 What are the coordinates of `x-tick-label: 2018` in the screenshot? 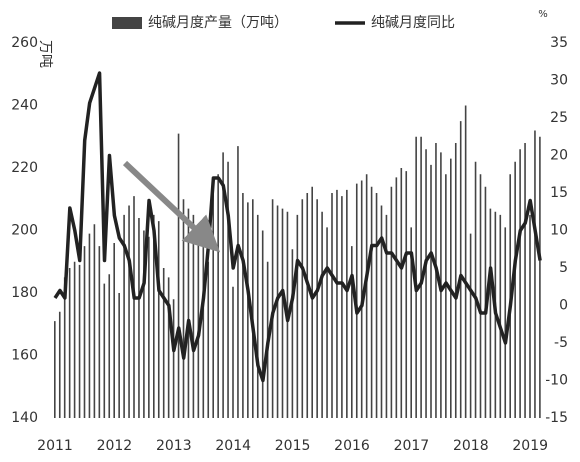 It's located at (471, 446).